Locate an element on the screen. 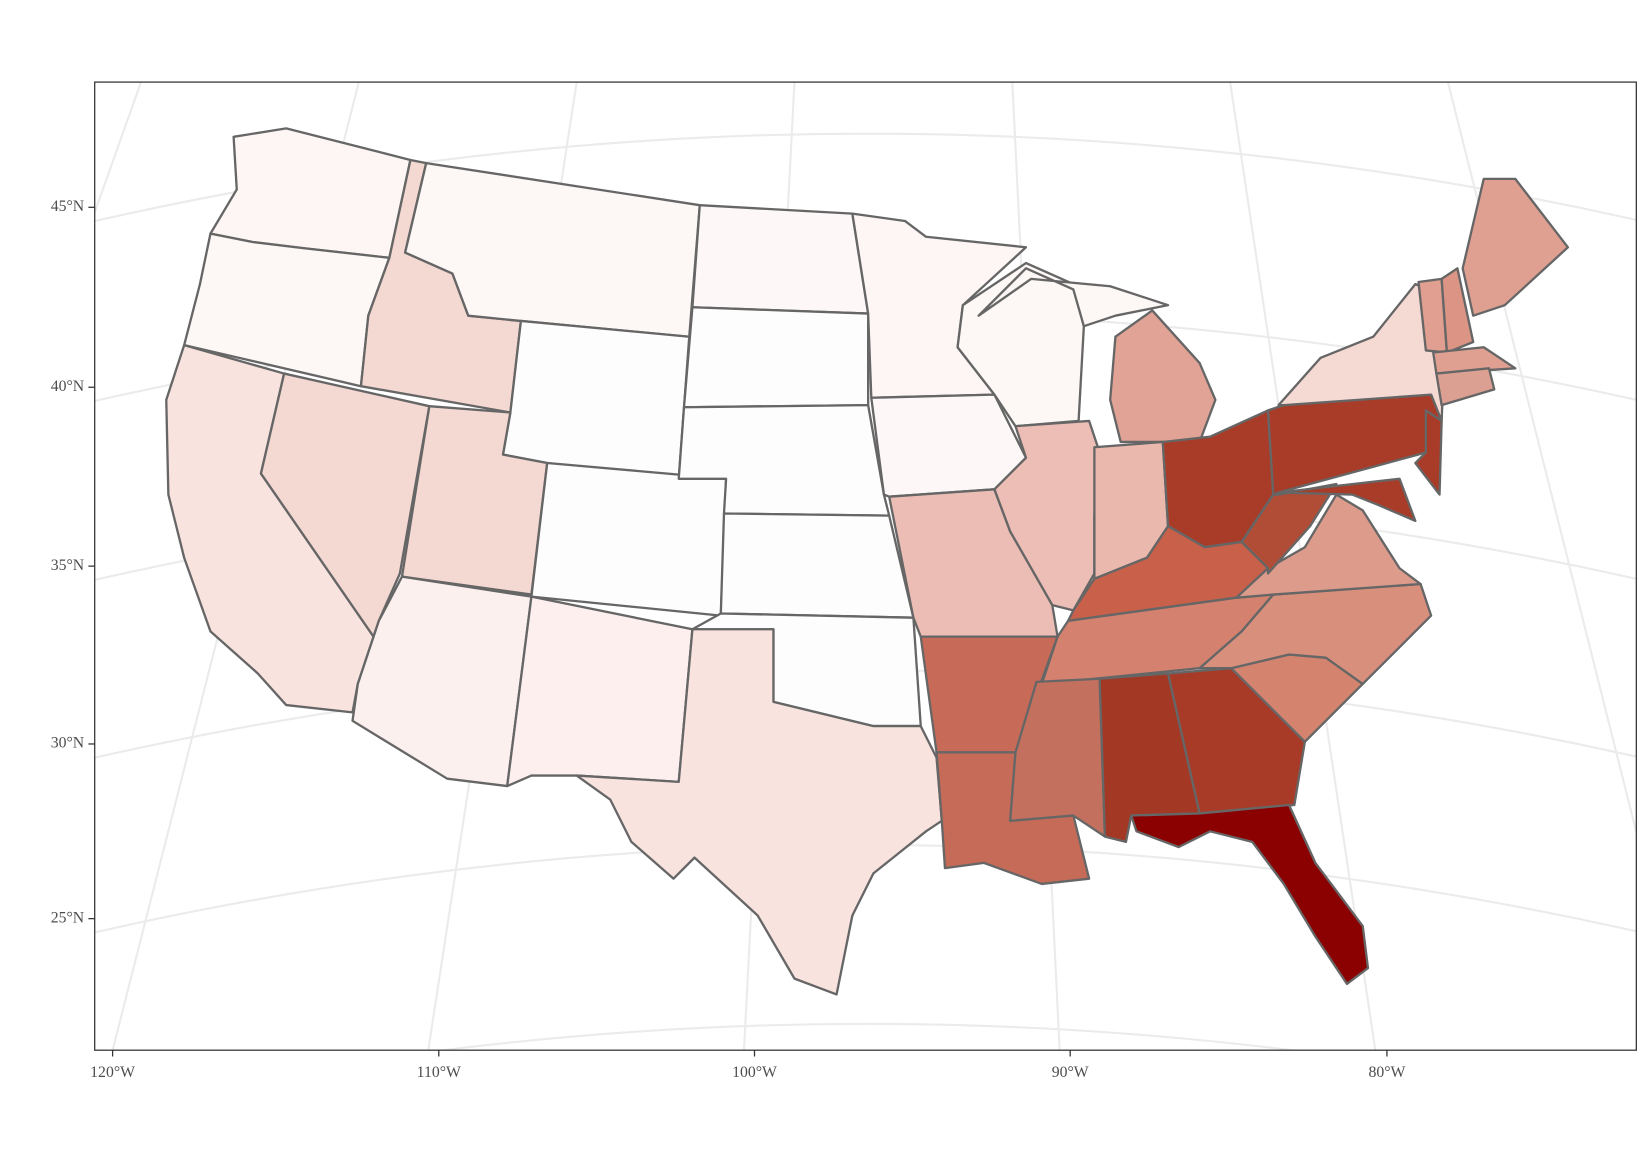 Image resolution: width=1650 pixels, height=1155 pixels. y-tick-label: 25°N is located at coordinates (68, 917).